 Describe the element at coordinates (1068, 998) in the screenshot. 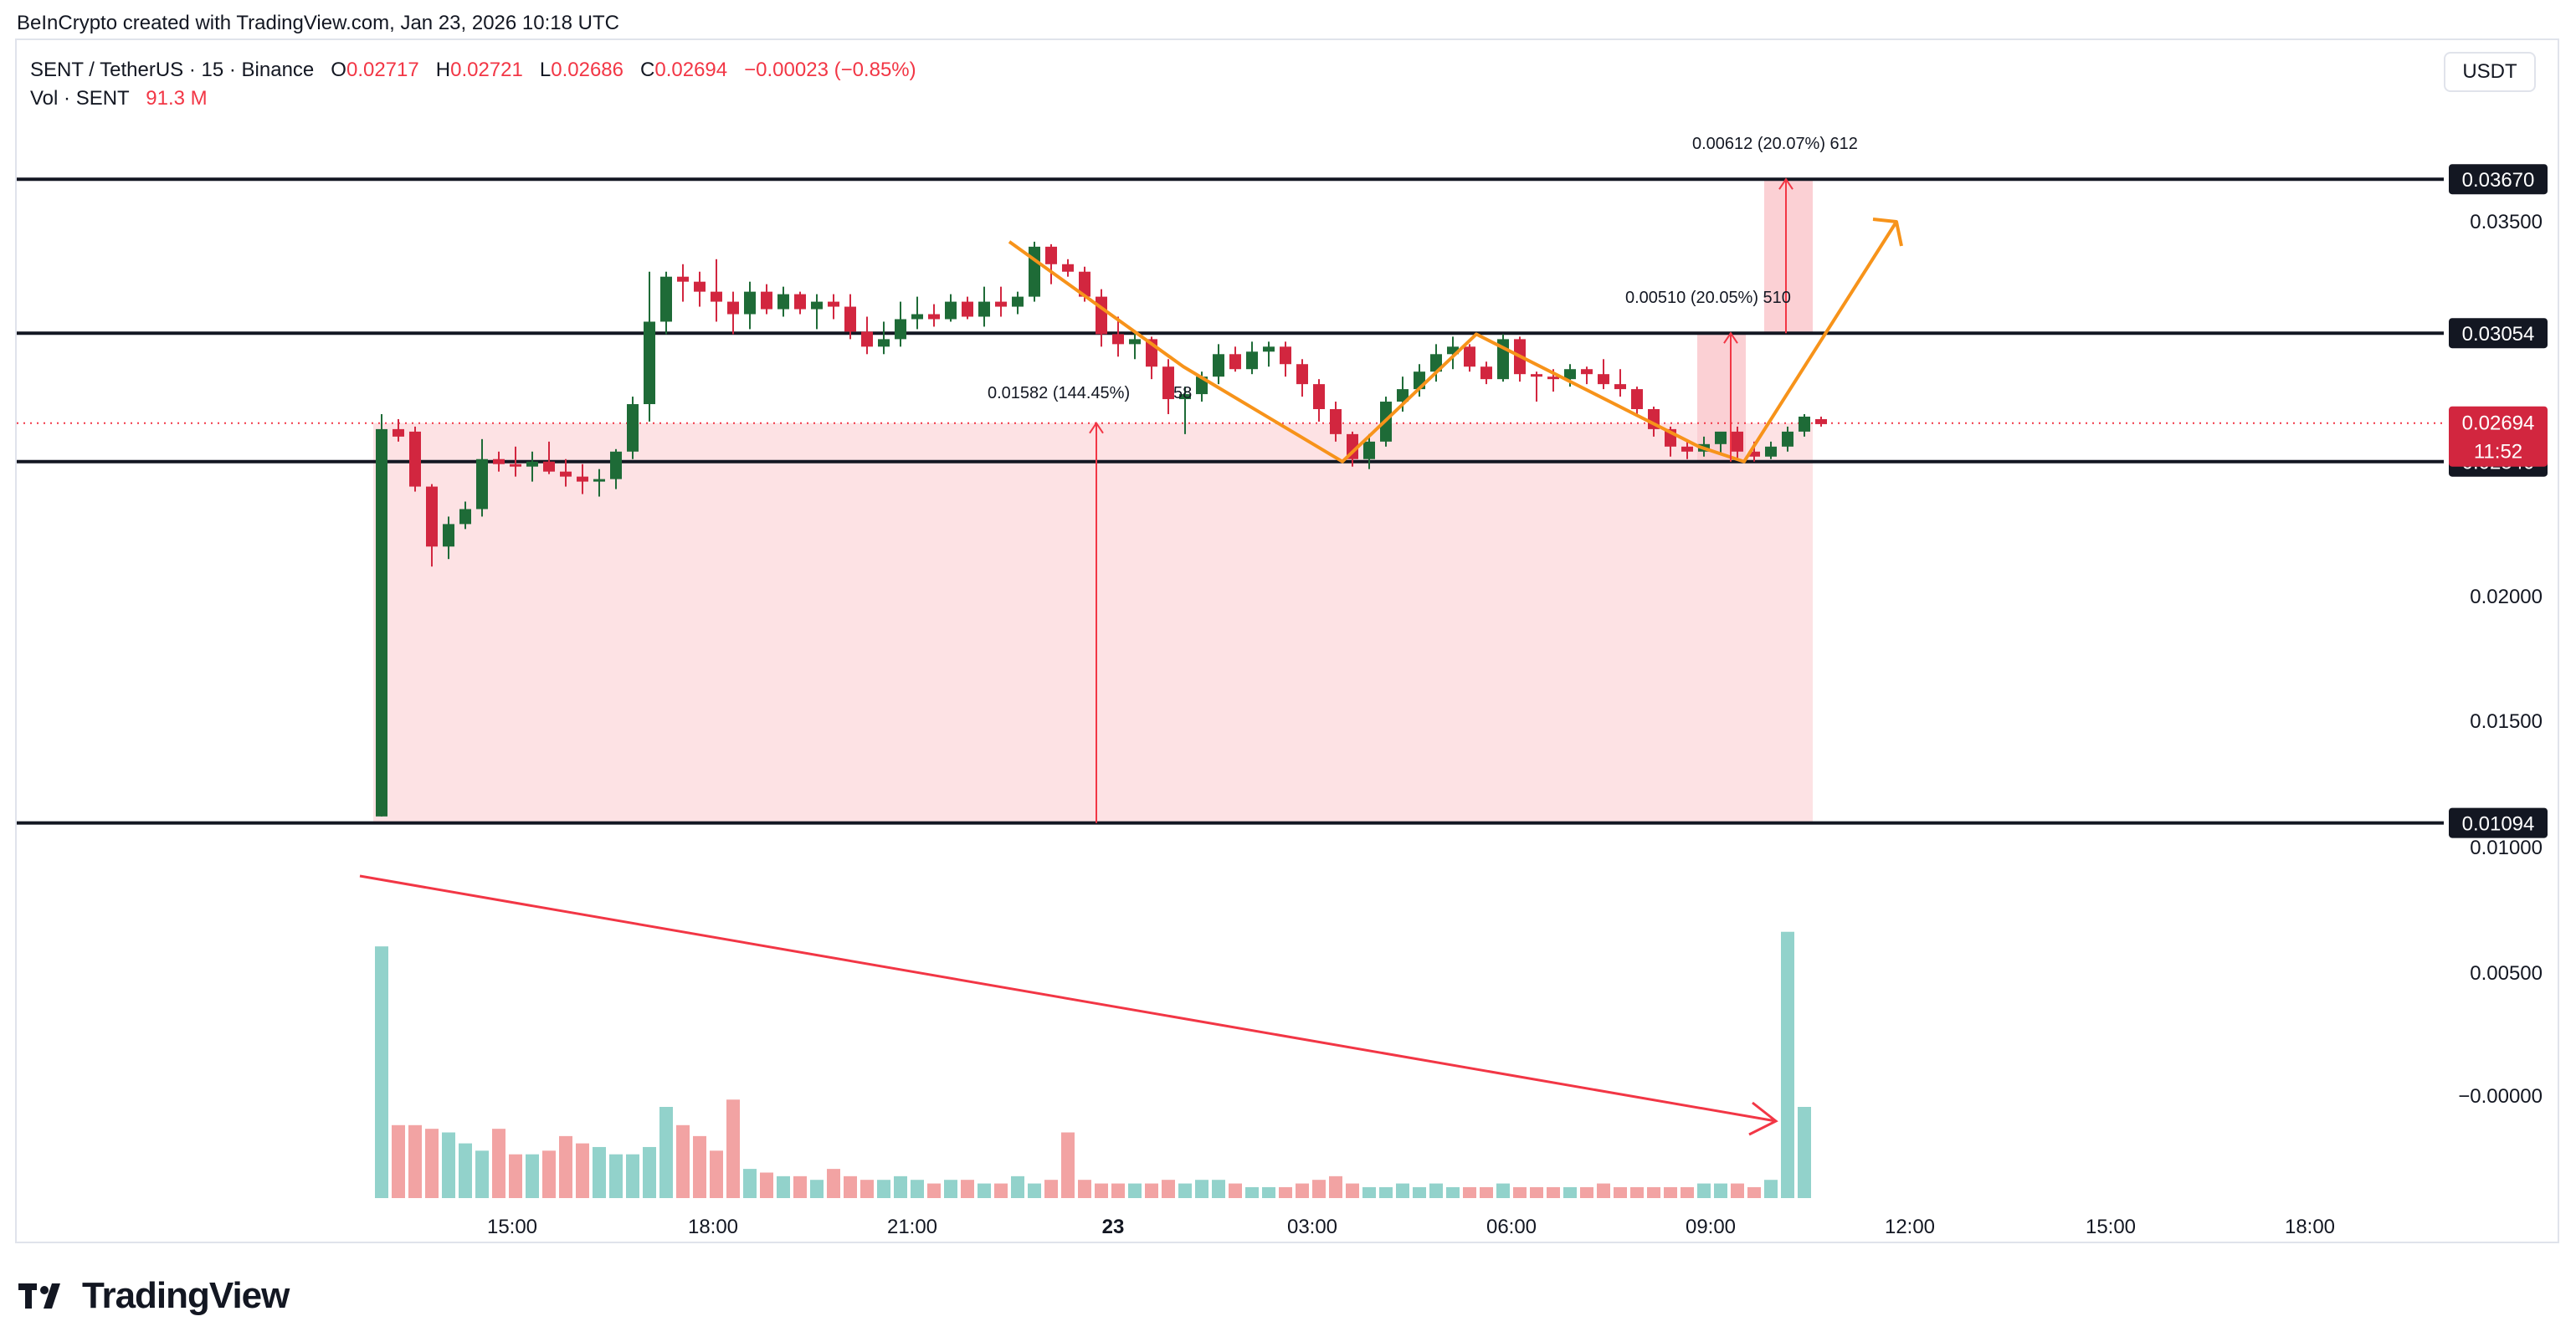

I see `volume-trend-line` at that location.